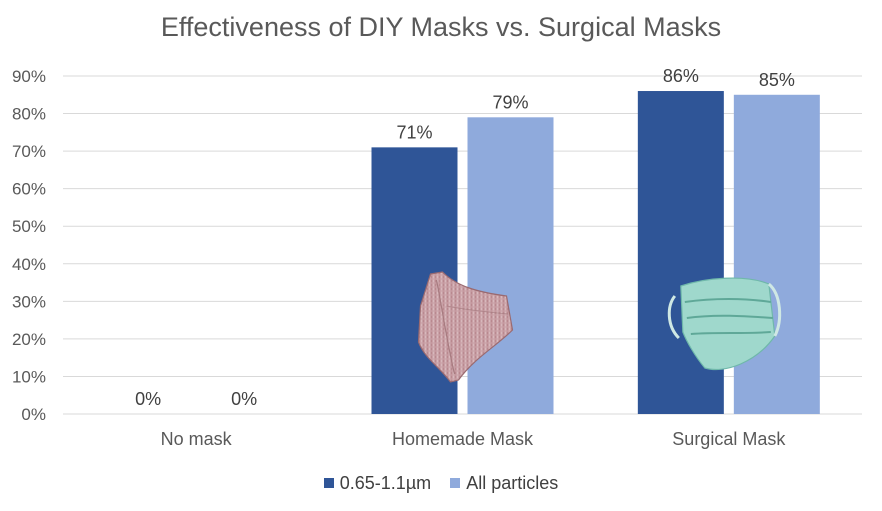  Describe the element at coordinates (777, 80) in the screenshot. I see `data-label: 85%` at that location.